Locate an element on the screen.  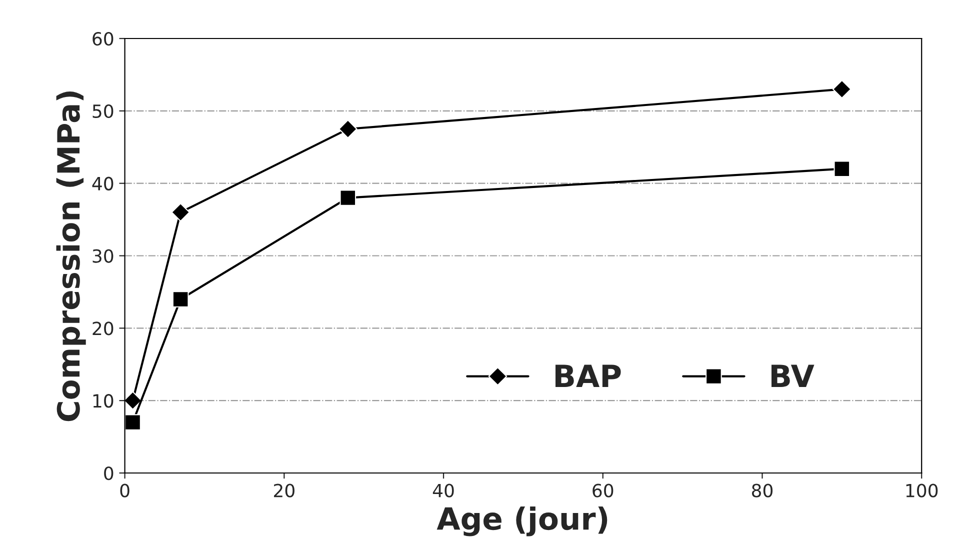
x-tick-label: 60 is located at coordinates (603, 491).